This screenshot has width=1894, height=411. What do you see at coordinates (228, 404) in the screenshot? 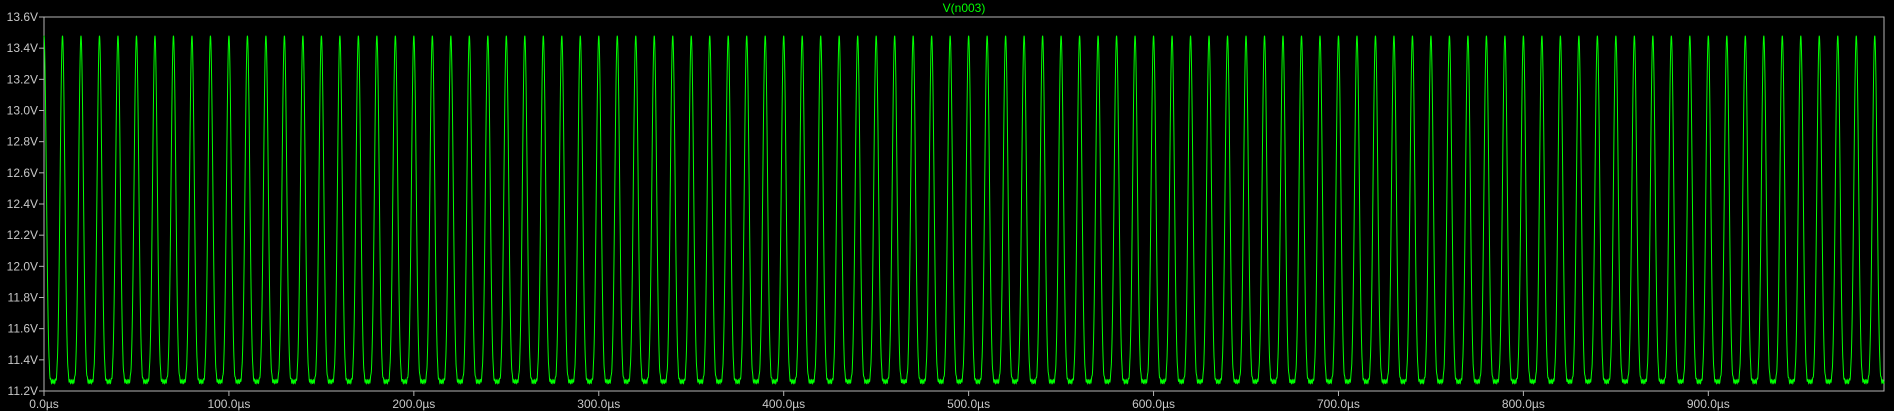
I see `x-tick-label: 100.0µs` at bounding box center [228, 404].